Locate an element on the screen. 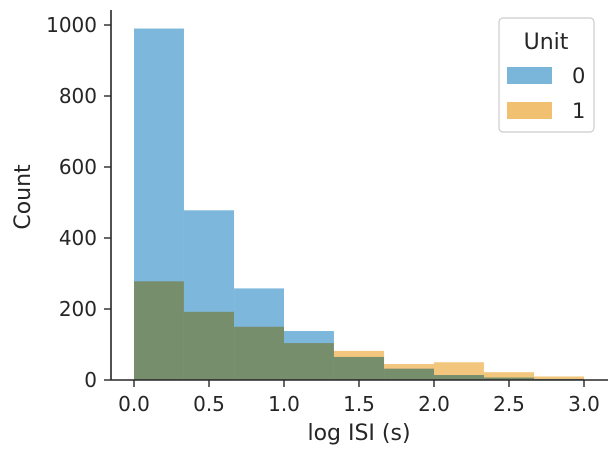 Image resolution: width=616 pixels, height=455 pixels. x-tick-label: 0.5 is located at coordinates (209, 404).